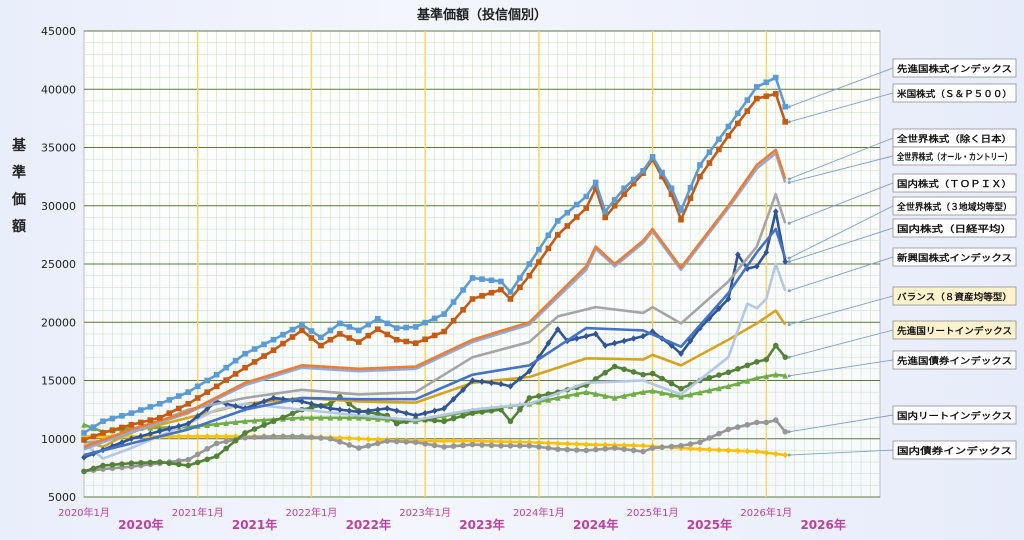  I want to click on legend-label: 先進国リートインデックス, so click(954, 331).